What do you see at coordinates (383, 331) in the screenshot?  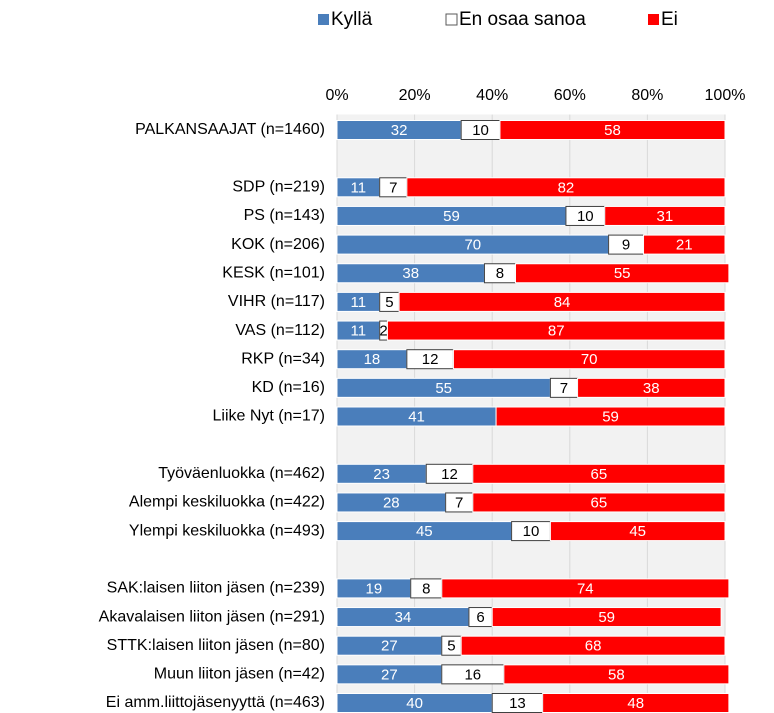 I see `value-label: 2` at bounding box center [383, 331].